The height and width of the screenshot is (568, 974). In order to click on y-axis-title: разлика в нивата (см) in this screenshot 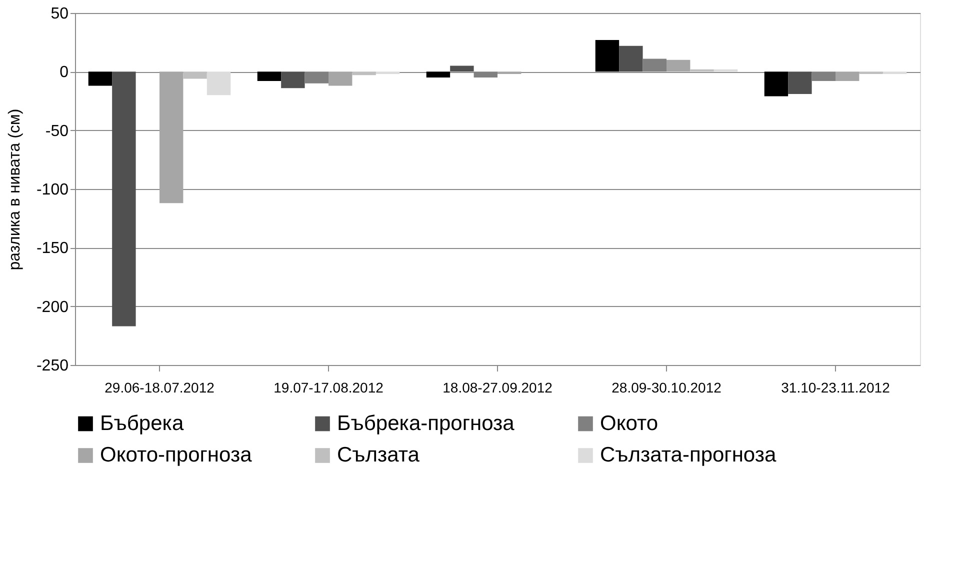, I will do `click(15, 189)`.